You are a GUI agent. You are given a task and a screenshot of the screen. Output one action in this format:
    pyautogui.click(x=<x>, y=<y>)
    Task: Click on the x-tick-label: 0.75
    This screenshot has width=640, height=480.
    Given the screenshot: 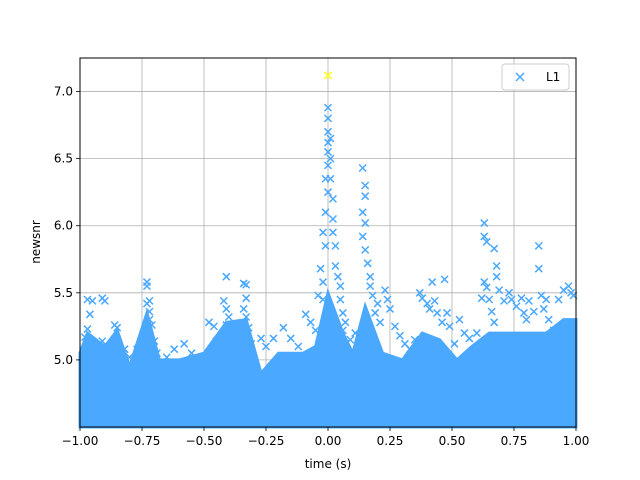 What is the action you would take?
    pyautogui.click(x=514, y=441)
    